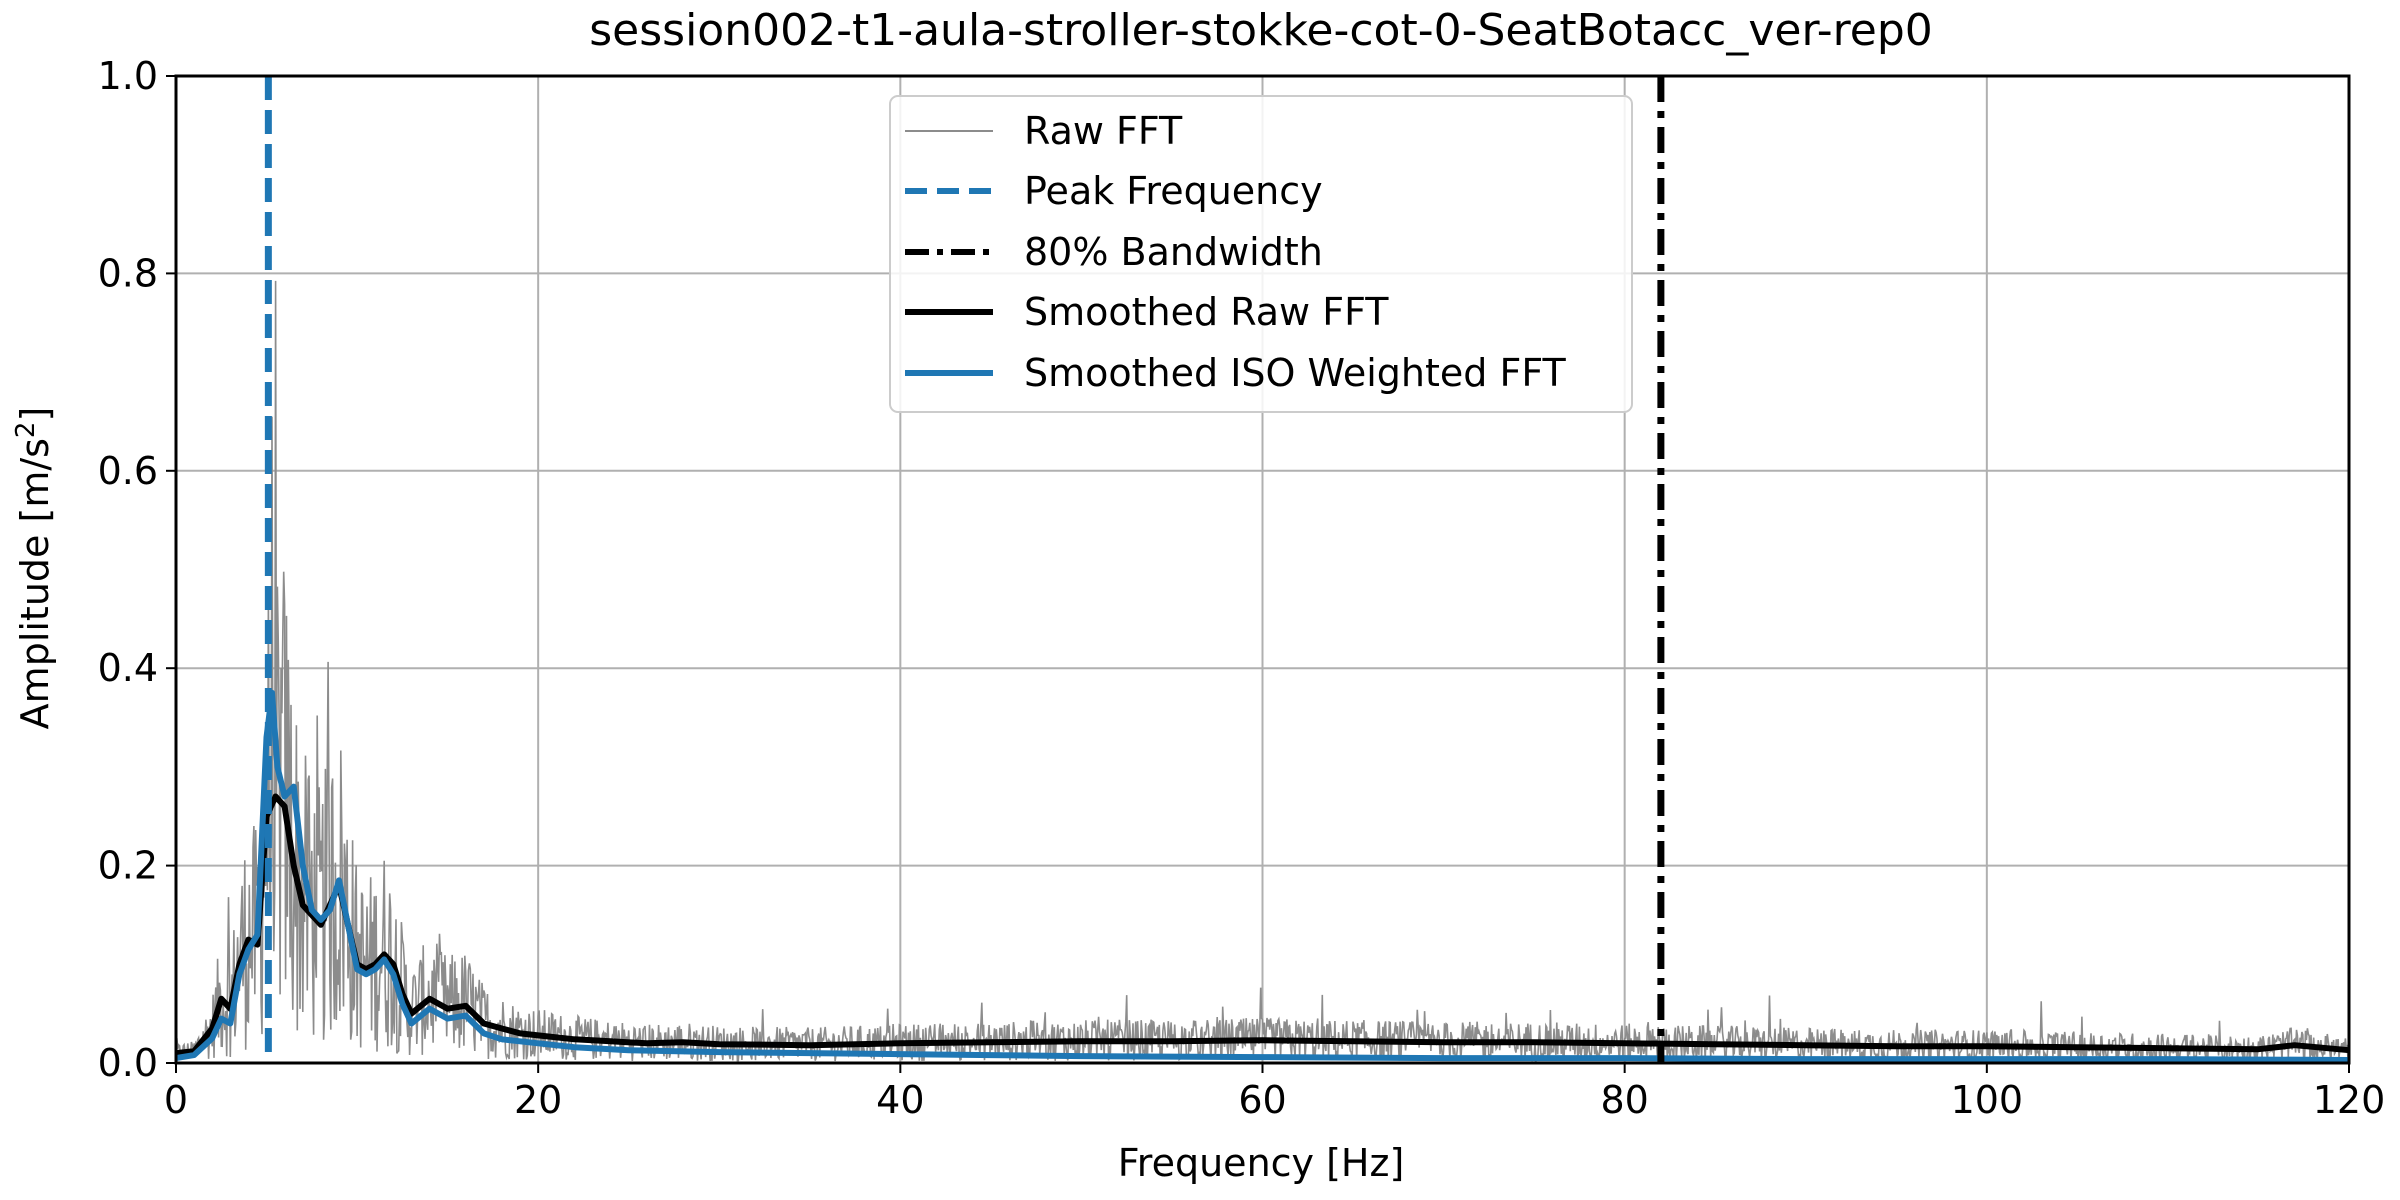  I want to click on y-axis-label-end: ], so click(35, 414).